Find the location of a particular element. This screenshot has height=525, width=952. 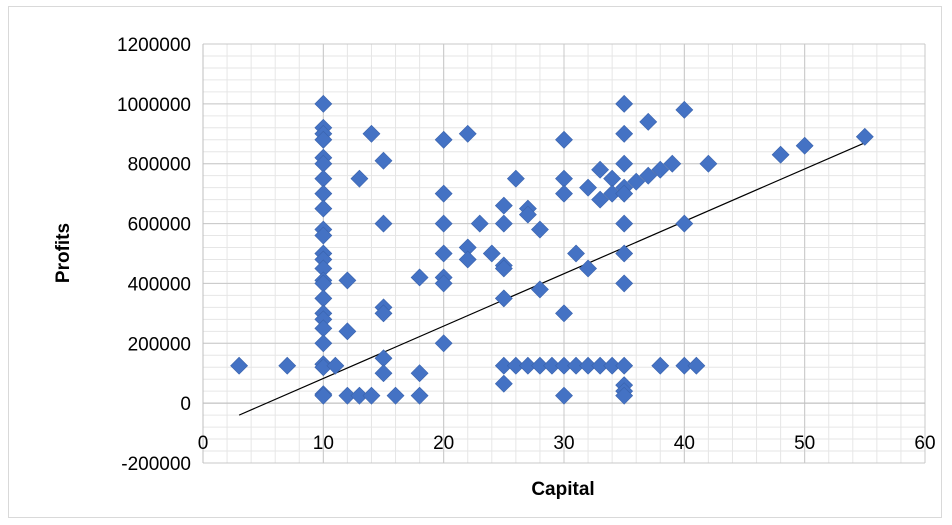

y-tick-label: 200000 is located at coordinates (159, 344).